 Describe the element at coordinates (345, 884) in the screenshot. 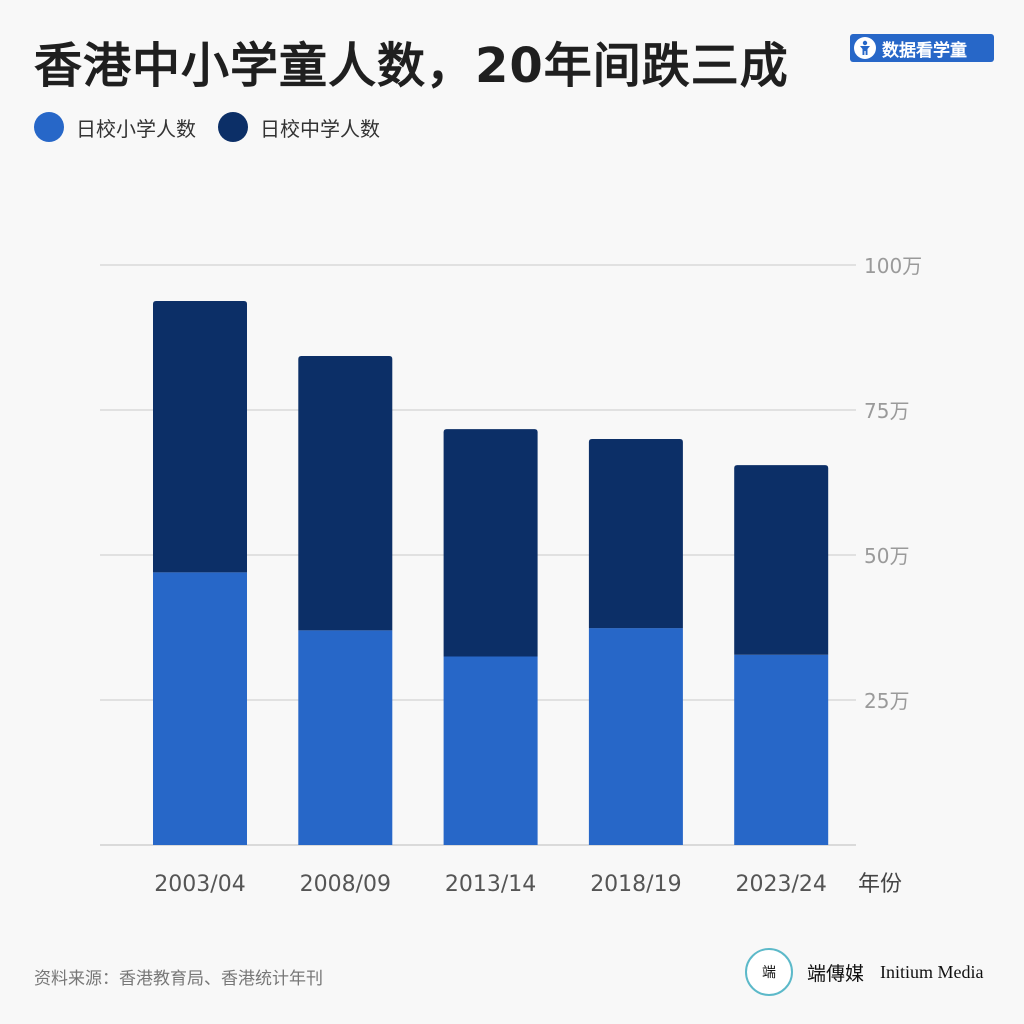

I see `x-tick-label: 2008/09` at that location.